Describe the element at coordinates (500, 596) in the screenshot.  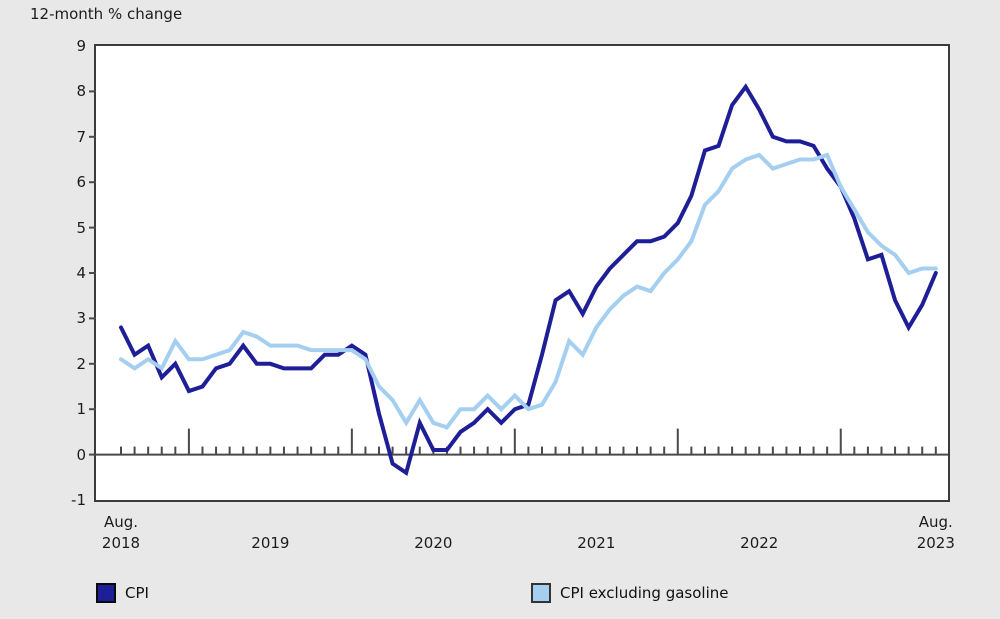
I see `chart-legend: CPI CPI excluding gasoline` at that location.